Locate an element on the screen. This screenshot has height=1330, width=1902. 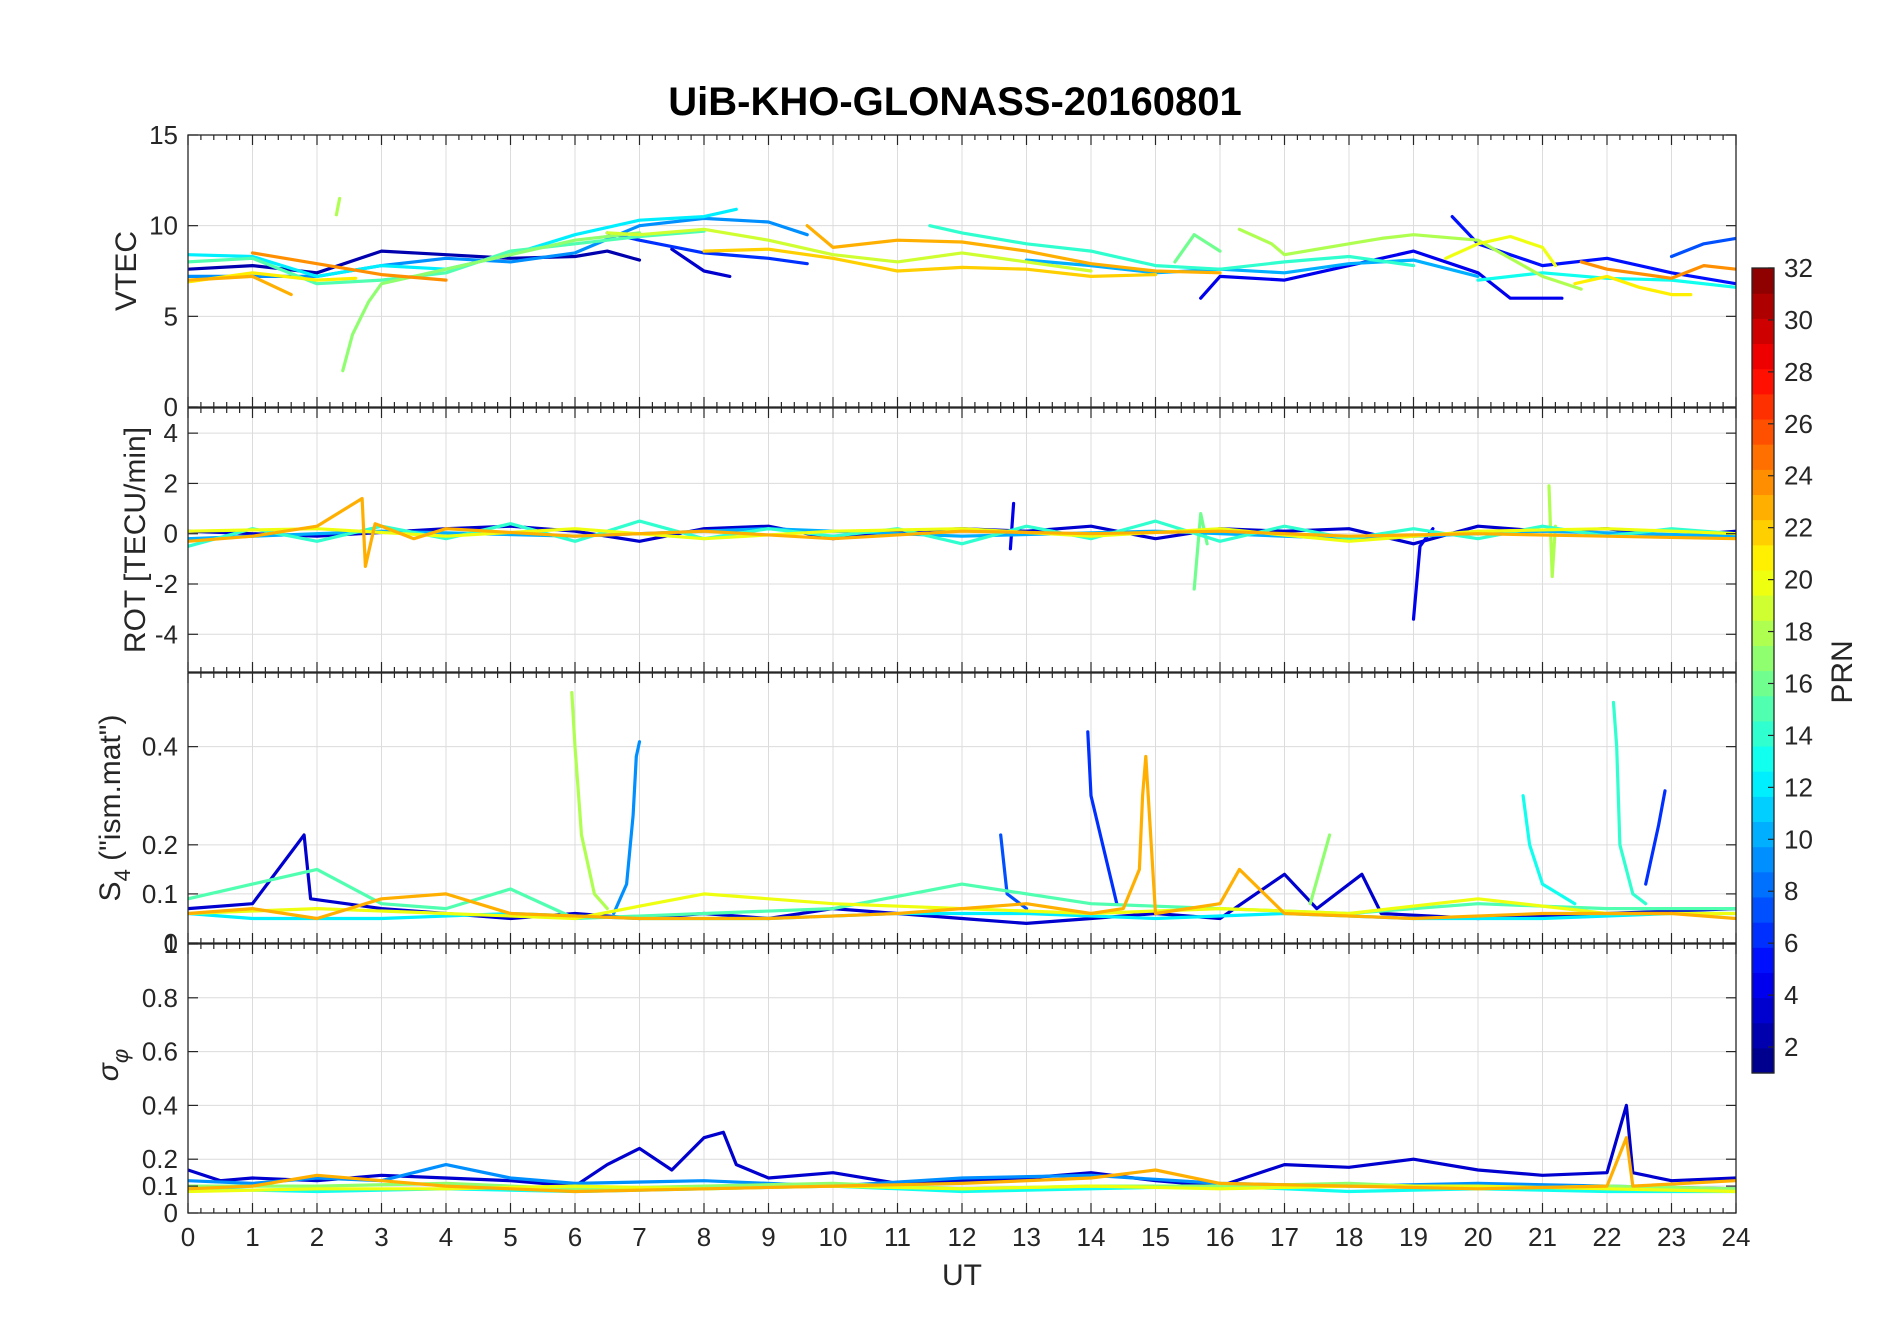
sigma_phi-ytick-label: 0.8 is located at coordinates (160, 998).